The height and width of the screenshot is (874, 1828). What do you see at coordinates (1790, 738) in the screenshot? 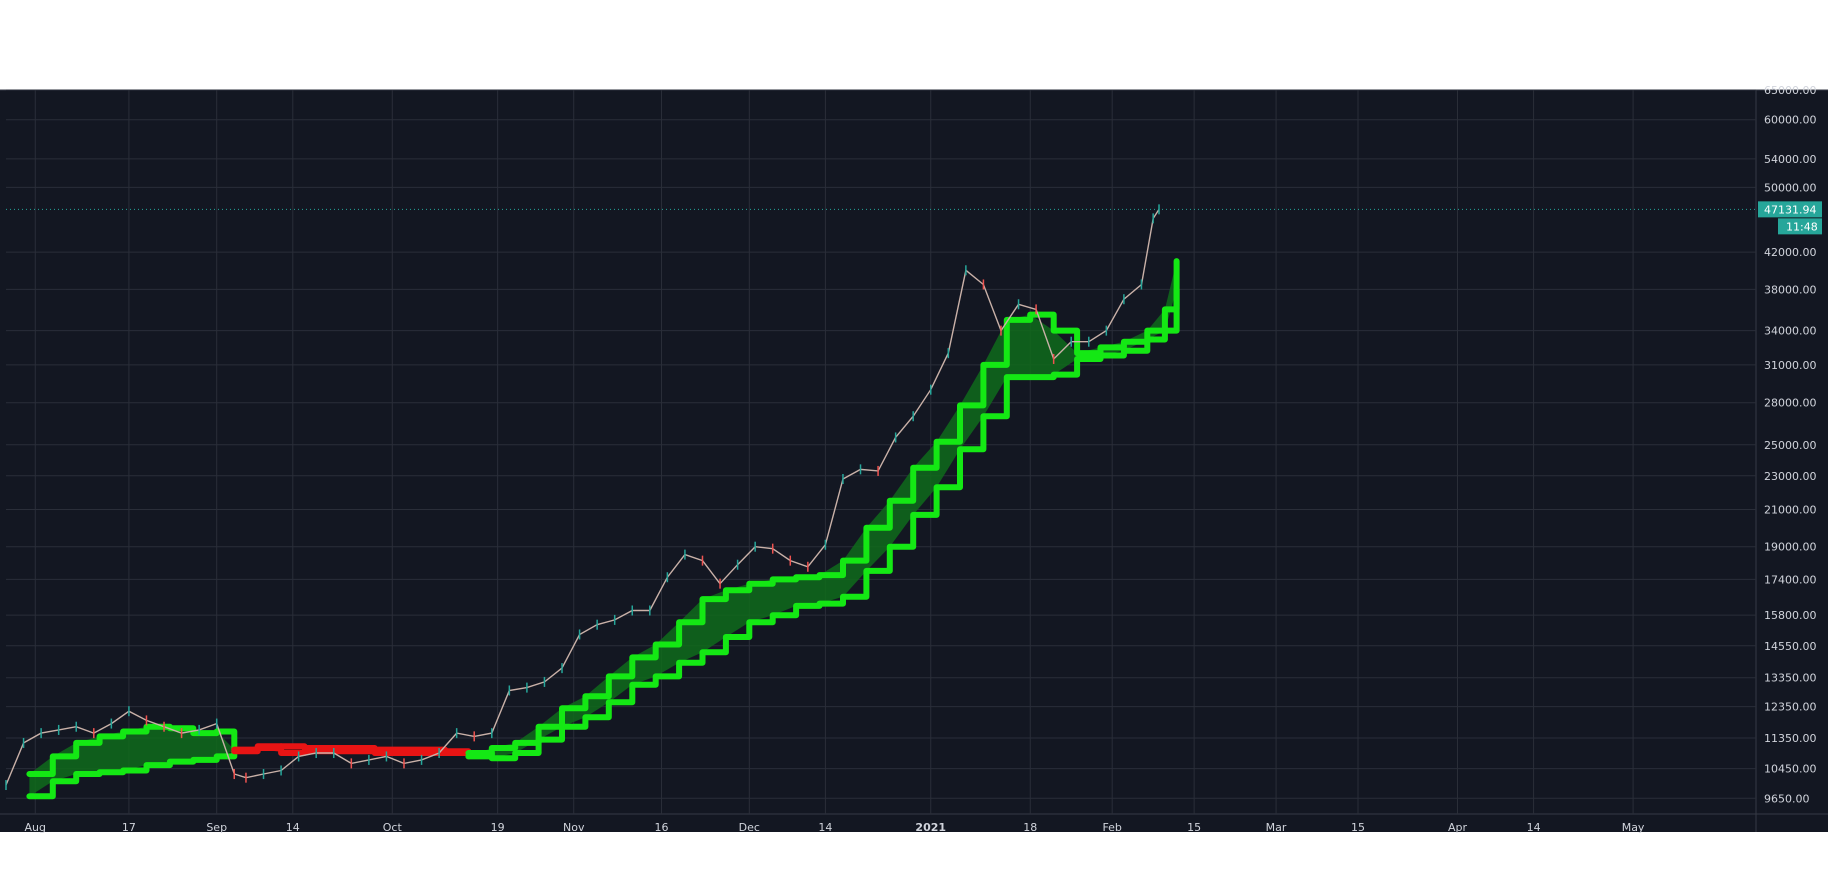
I see `y-tick-label: 11350.00` at bounding box center [1790, 738].